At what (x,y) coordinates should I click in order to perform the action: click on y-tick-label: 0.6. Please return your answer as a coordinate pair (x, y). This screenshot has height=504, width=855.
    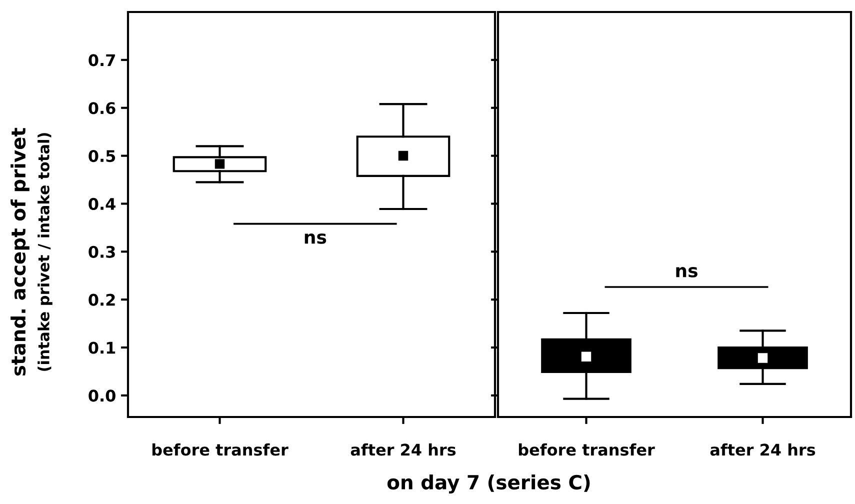
    Looking at the image, I should click on (102, 108).